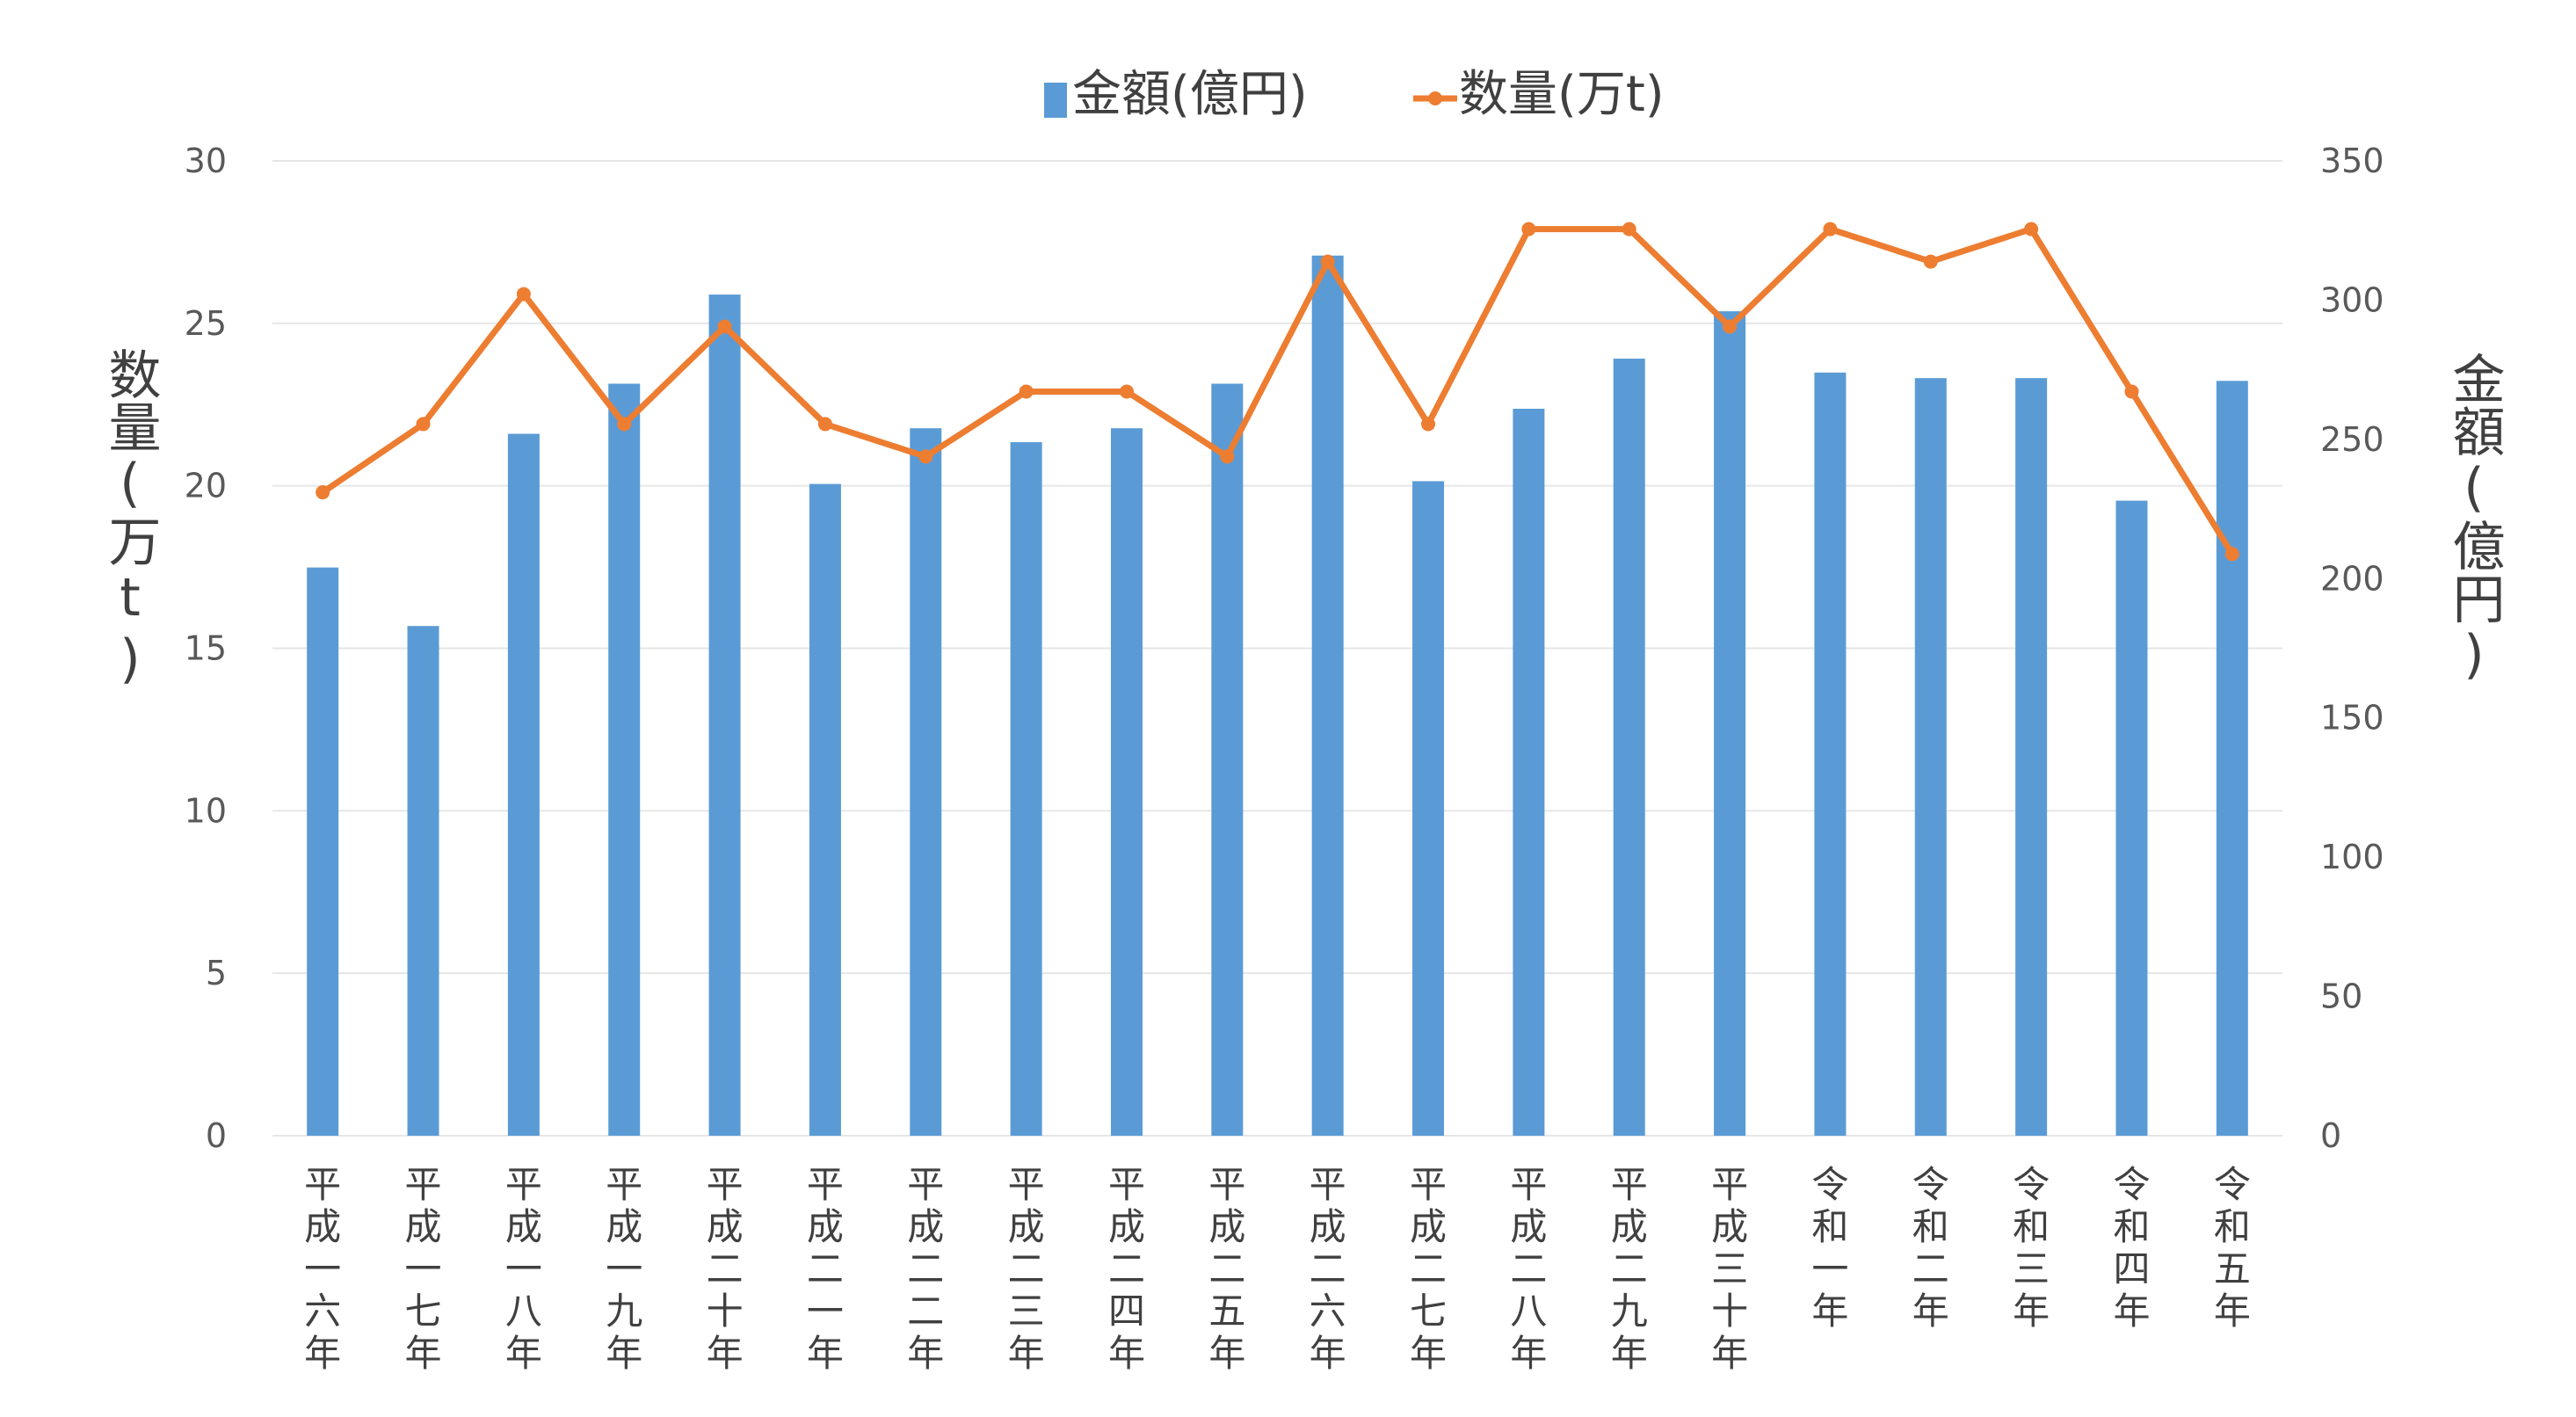  What do you see at coordinates (1328, 1269) in the screenshot?
I see `category-label: 平成二六年` at bounding box center [1328, 1269].